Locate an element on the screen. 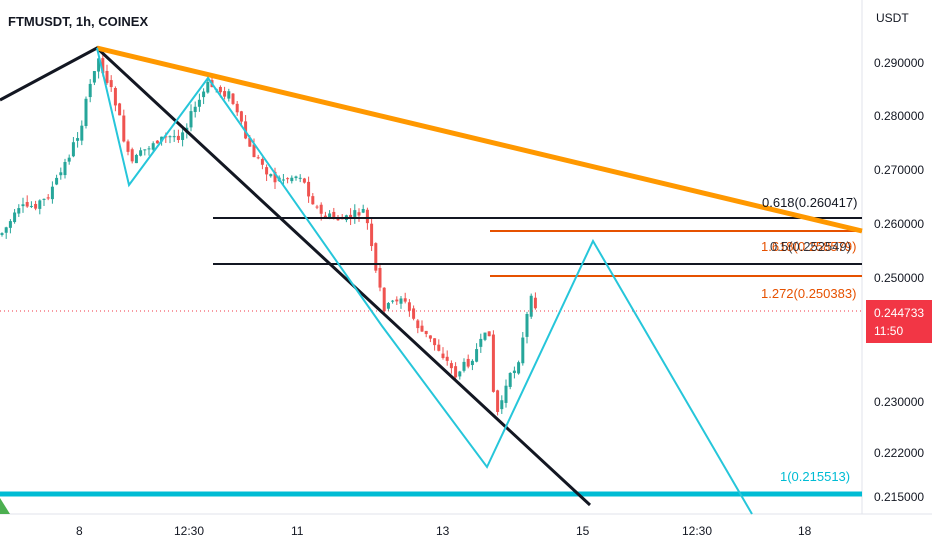  price-tick: 0.290000 is located at coordinates (899, 63).